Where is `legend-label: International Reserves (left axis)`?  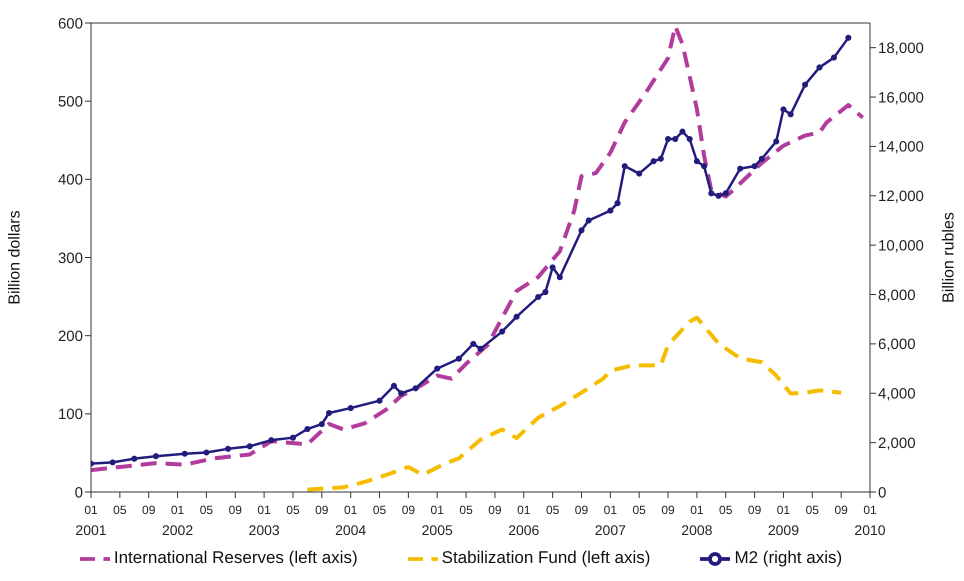
legend-label: International Reserves (left axis) is located at coordinates (236, 558).